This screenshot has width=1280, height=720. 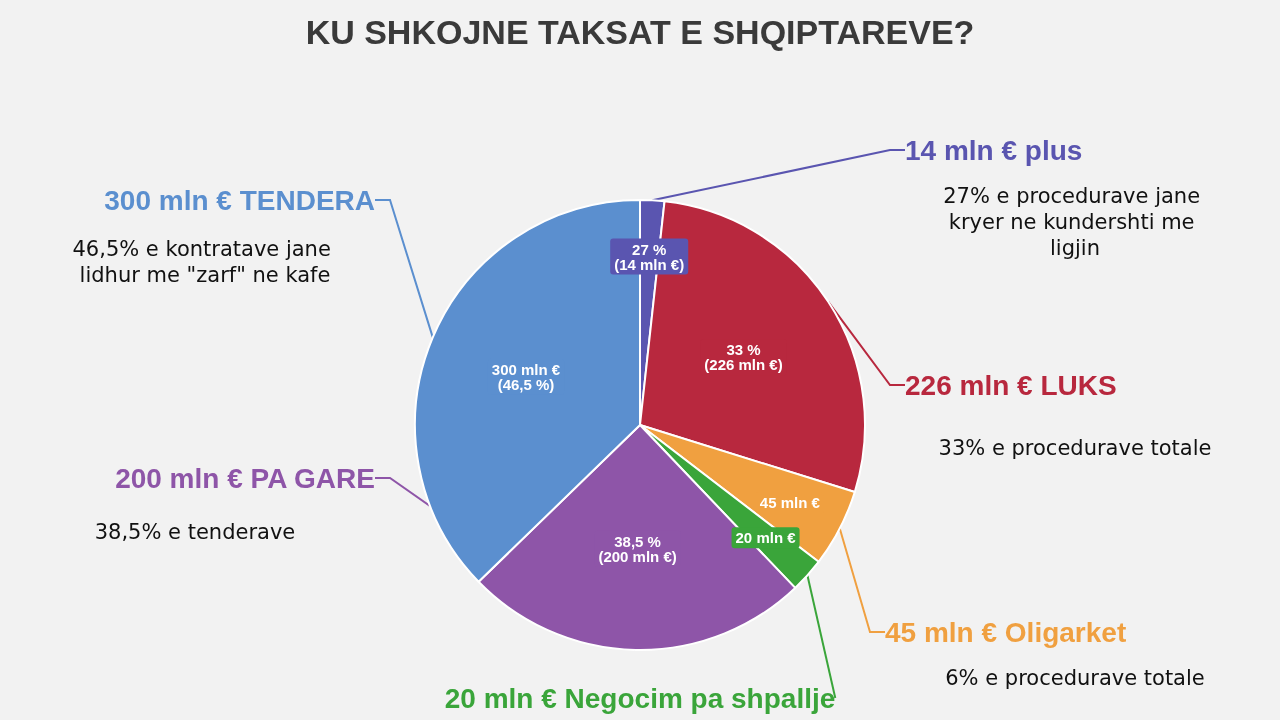 I want to click on text: 46,5% e kontratave jane lidhur me "zarf" ne kafe, so click(x=205, y=262).